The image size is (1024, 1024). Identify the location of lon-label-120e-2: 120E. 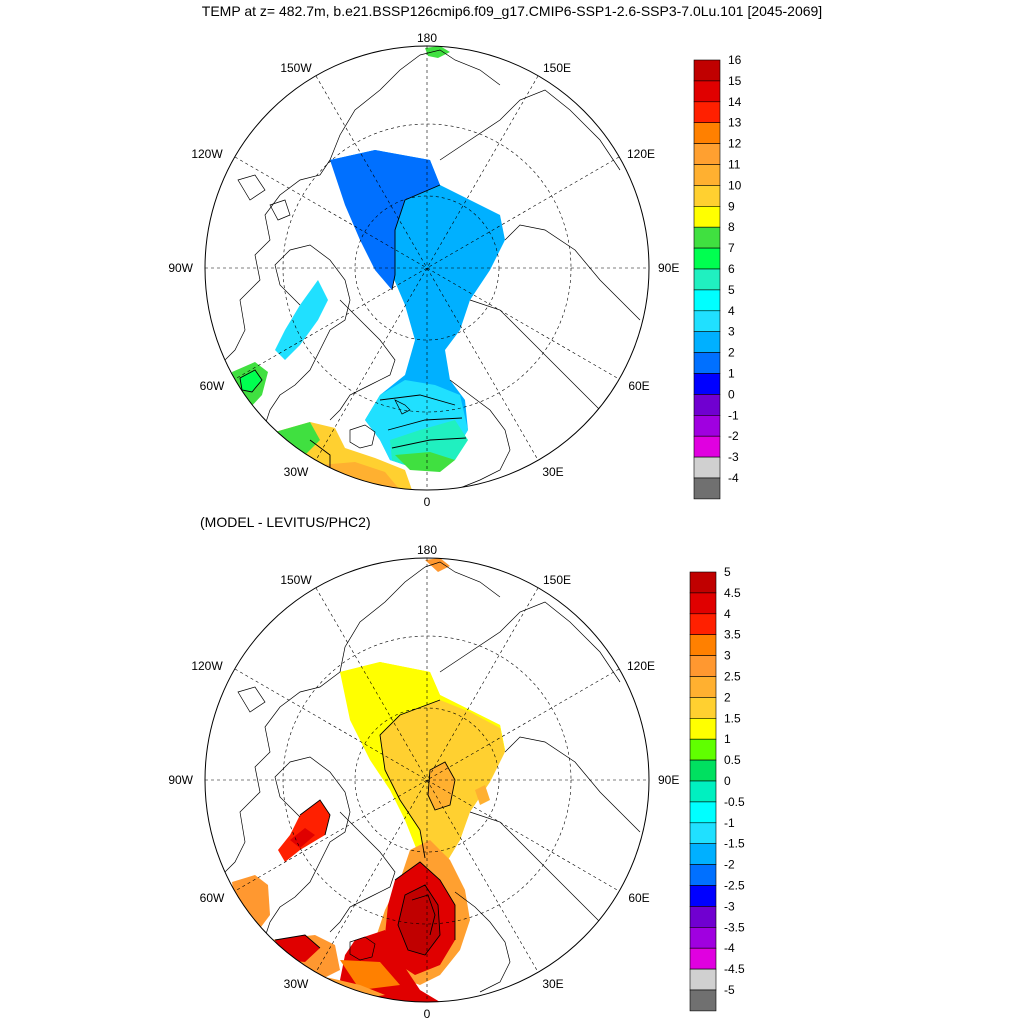
(641, 666).